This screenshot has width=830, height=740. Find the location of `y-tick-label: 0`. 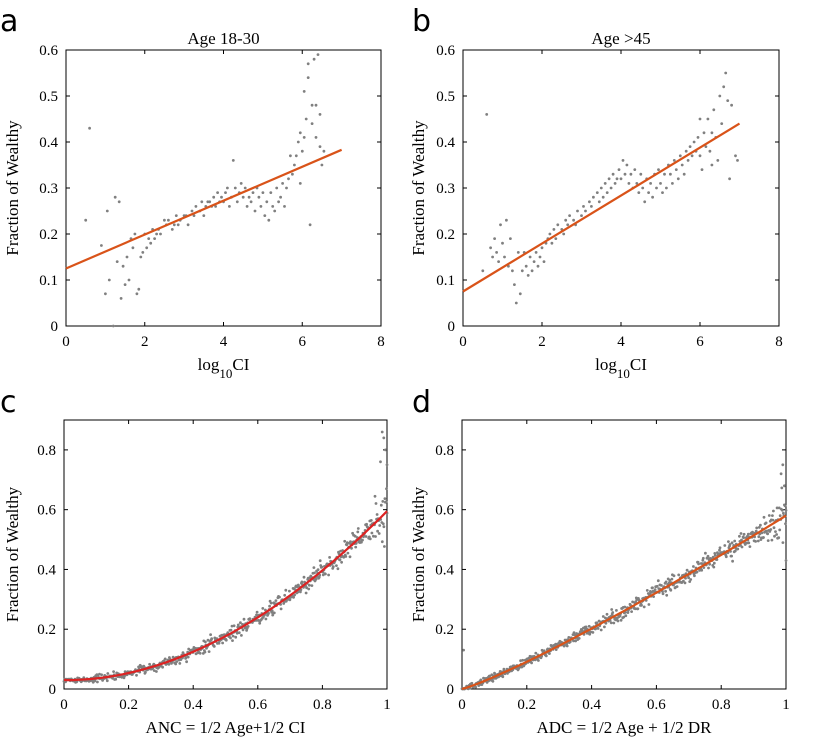

y-tick-label: 0 is located at coordinates (53, 690).